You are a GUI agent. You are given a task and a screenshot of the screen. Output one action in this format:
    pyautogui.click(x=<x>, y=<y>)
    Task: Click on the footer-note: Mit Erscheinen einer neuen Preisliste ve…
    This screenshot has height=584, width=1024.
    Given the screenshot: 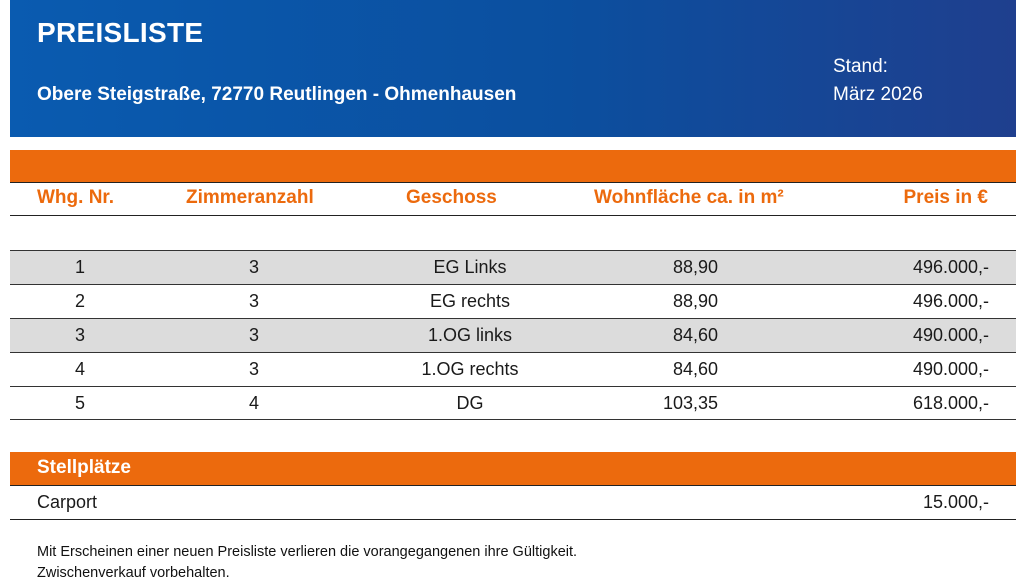 What is the action you would take?
    pyautogui.click(x=307, y=563)
    